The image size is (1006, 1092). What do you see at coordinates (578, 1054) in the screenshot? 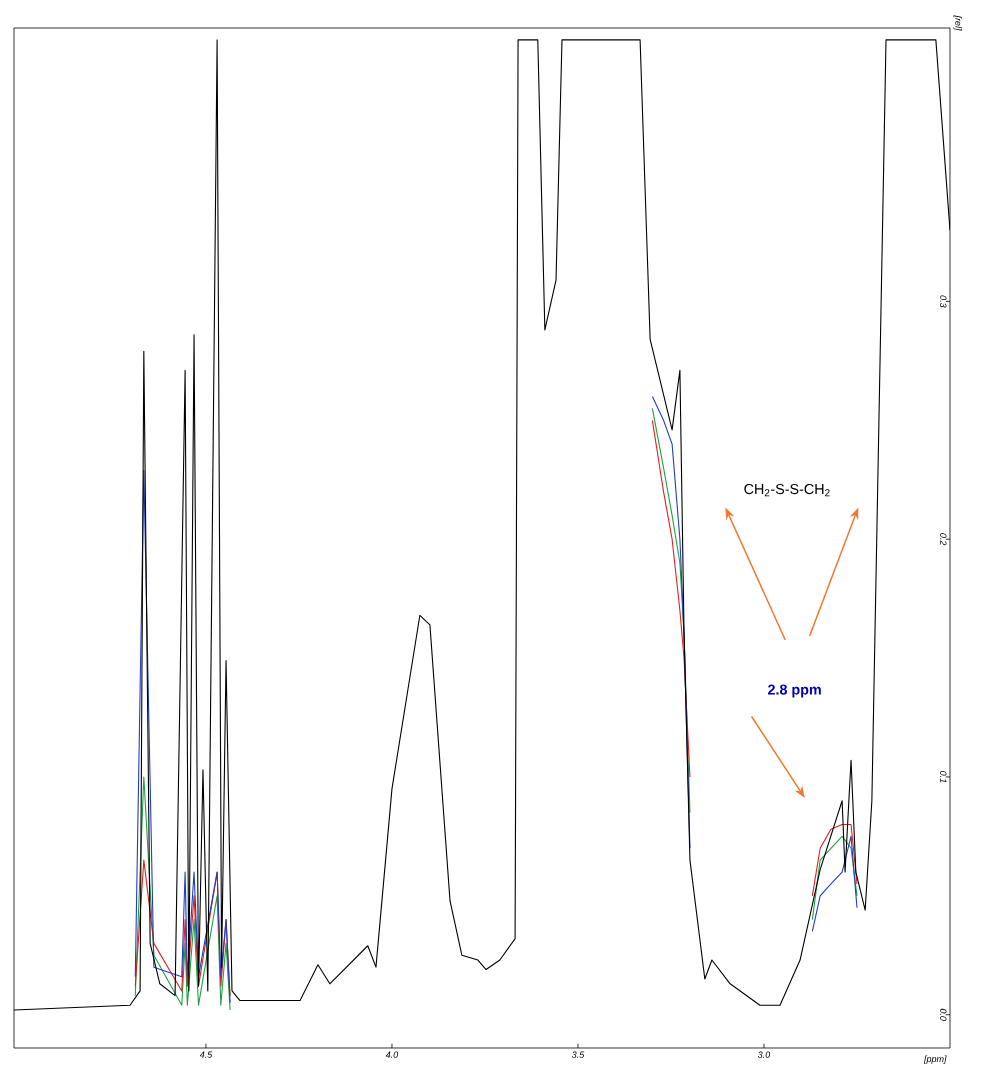
I see `x-tick-label: 3.5` at bounding box center [578, 1054].